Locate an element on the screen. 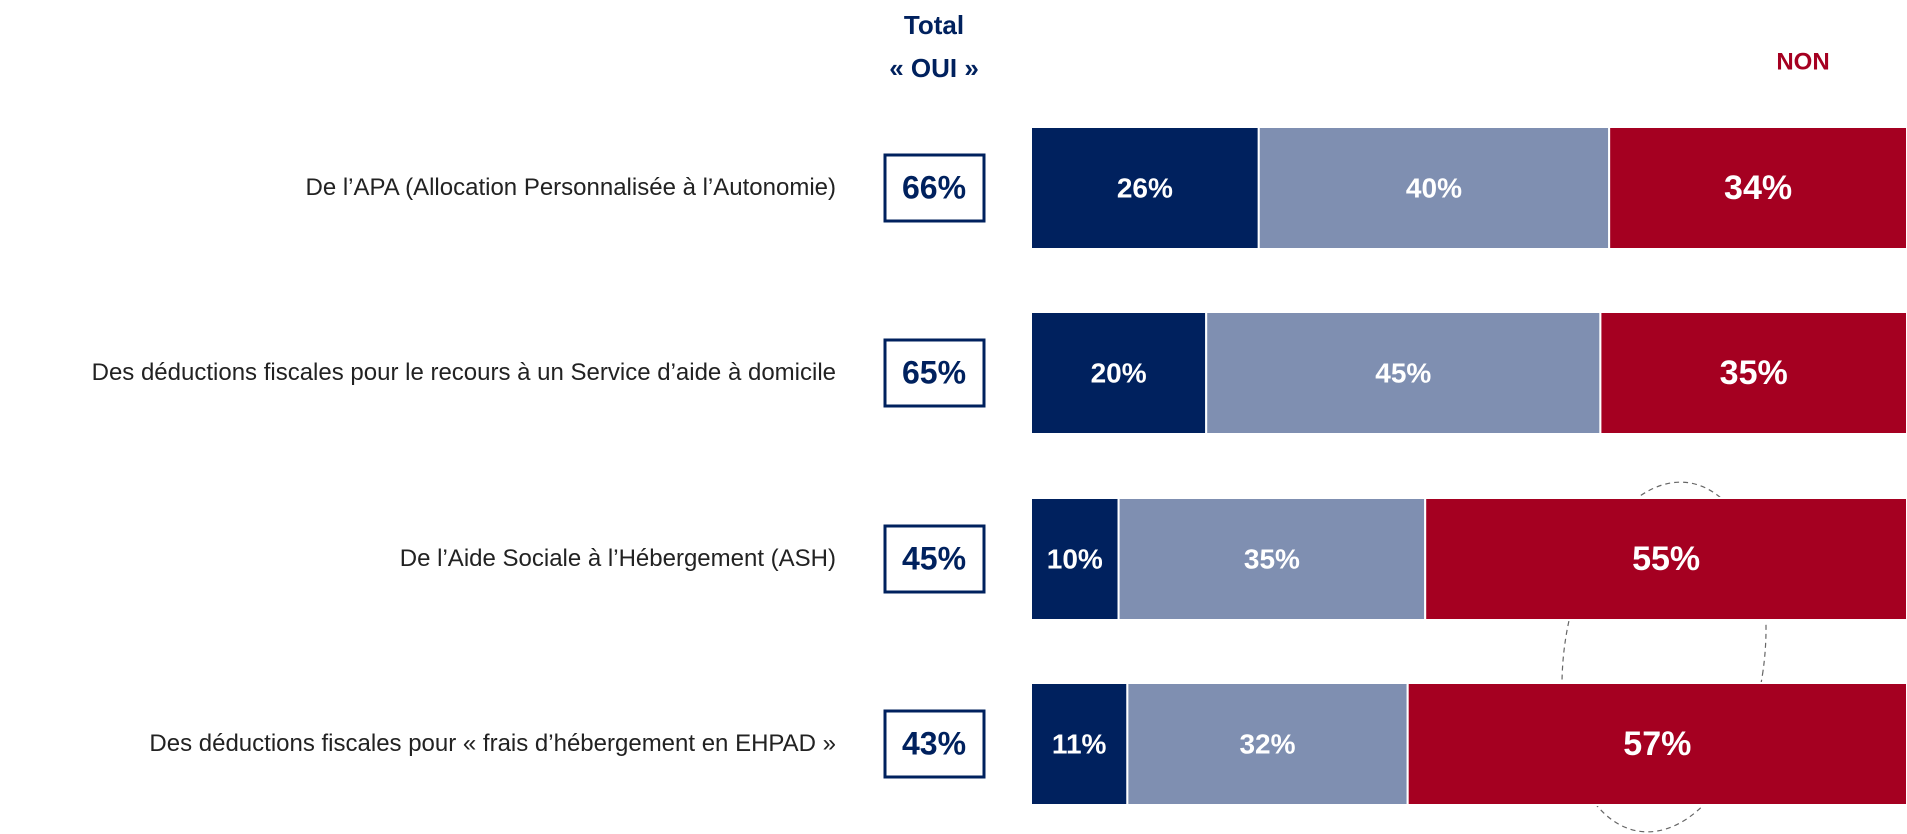  value-label: 11% is located at coordinates (1079, 743).